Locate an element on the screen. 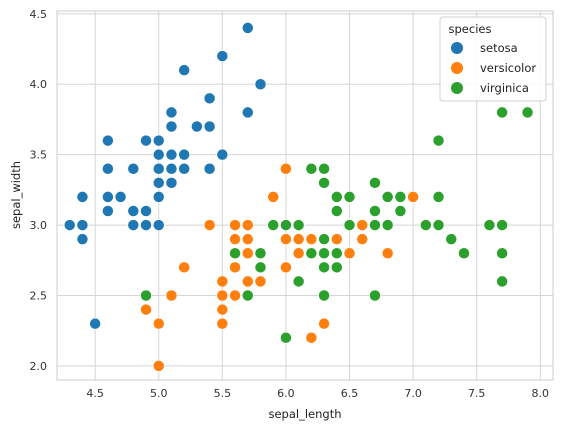 This screenshot has width=563, height=430. legend: species setosa versicolor virginica is located at coordinates (493, 59).